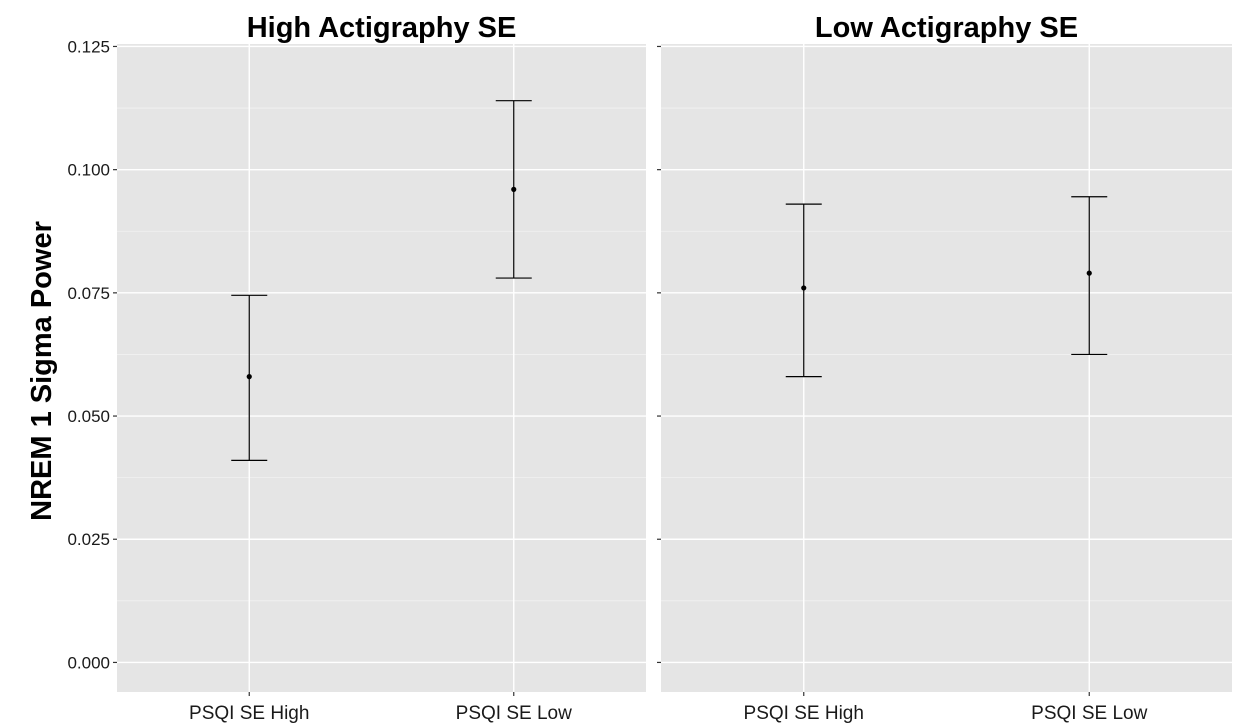  What do you see at coordinates (88, 662) in the screenshot?
I see `y-tick-label: 0.000` at bounding box center [88, 662].